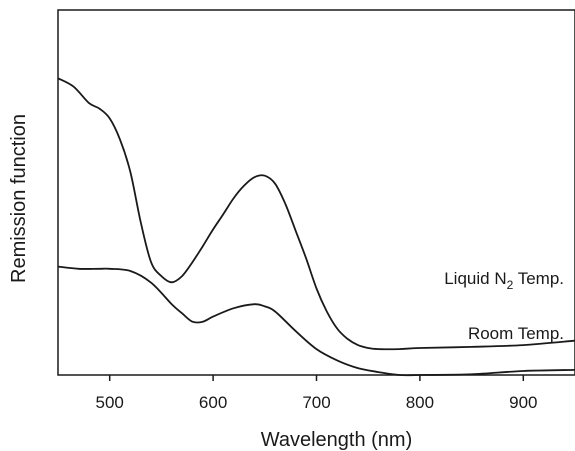 The image size is (575, 451). Describe the element at coordinates (316, 402) in the screenshot. I see `x-tick-label-700: 700` at that location.